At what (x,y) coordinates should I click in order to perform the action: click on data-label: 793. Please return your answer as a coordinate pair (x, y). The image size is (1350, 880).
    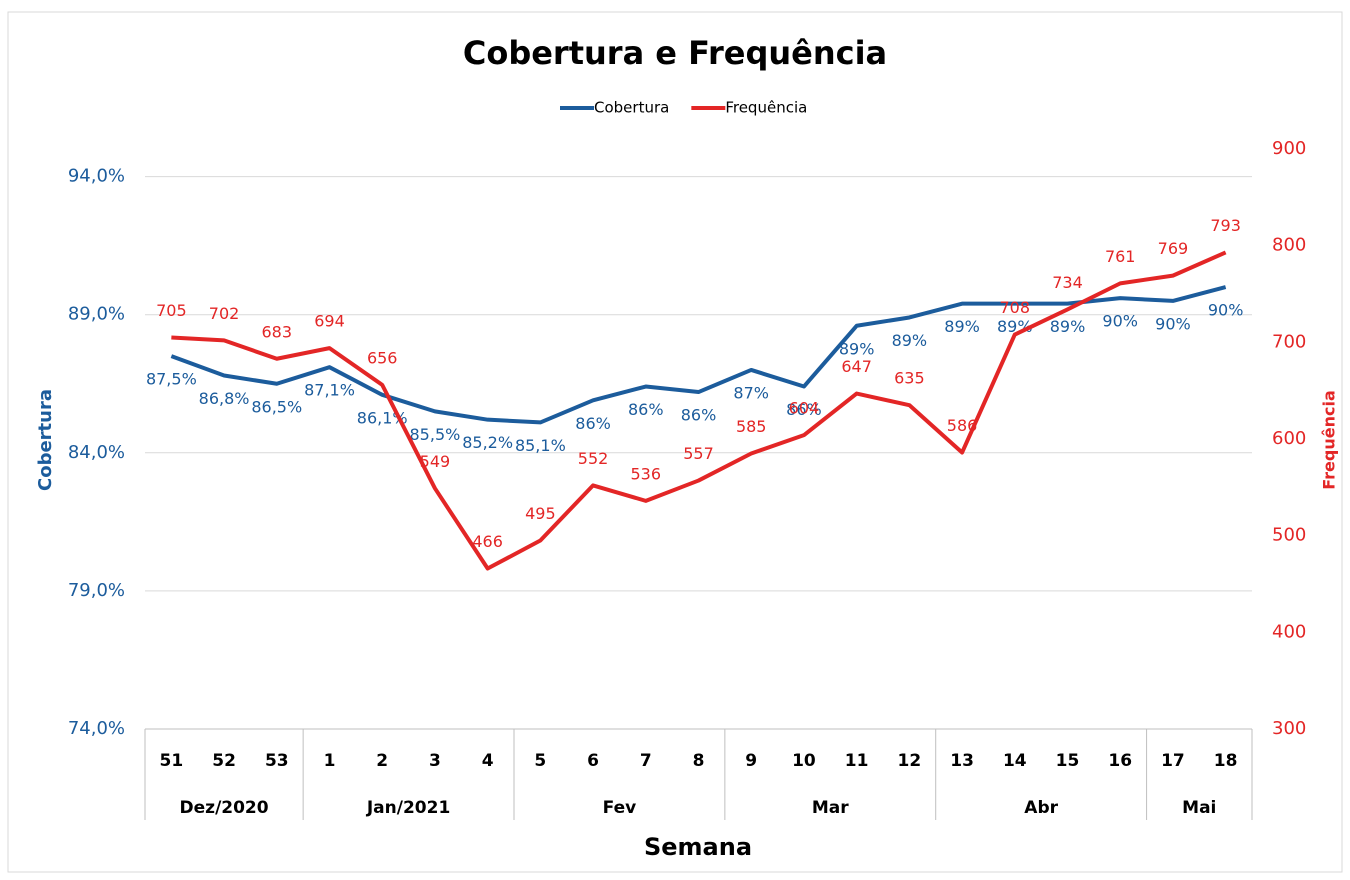
    Looking at the image, I should click on (1225, 225).